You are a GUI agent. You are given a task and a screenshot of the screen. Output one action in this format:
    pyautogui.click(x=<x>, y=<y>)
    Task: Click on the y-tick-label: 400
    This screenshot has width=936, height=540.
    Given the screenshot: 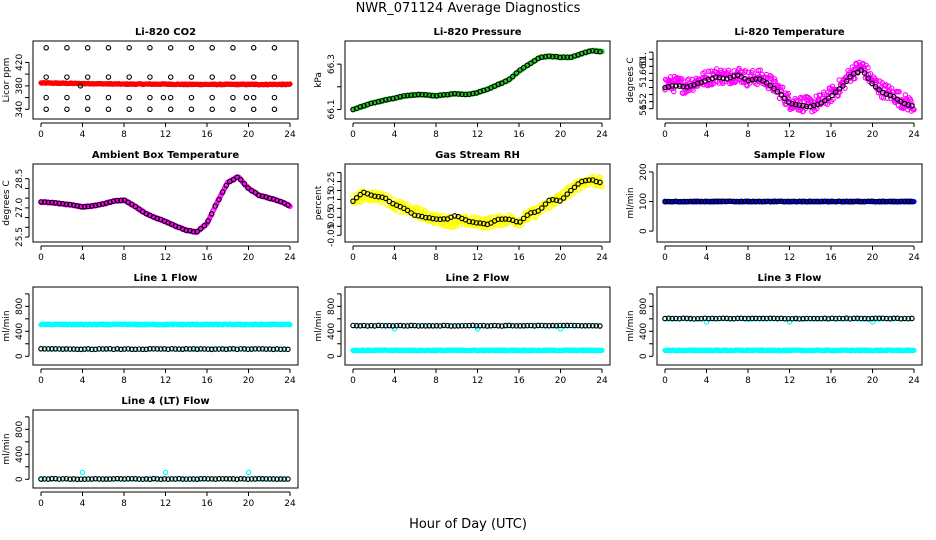 What is the action you would take?
    pyautogui.click(x=20, y=330)
    